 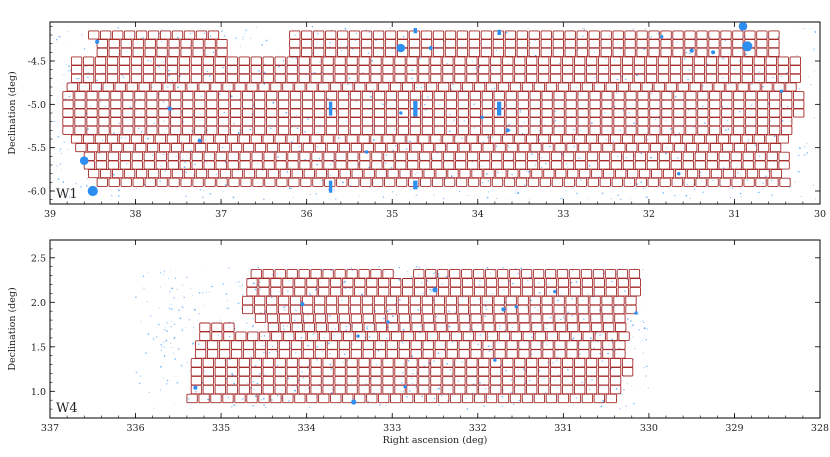 I want to click on w1-x-tick-label: 38, so click(x=136, y=214).